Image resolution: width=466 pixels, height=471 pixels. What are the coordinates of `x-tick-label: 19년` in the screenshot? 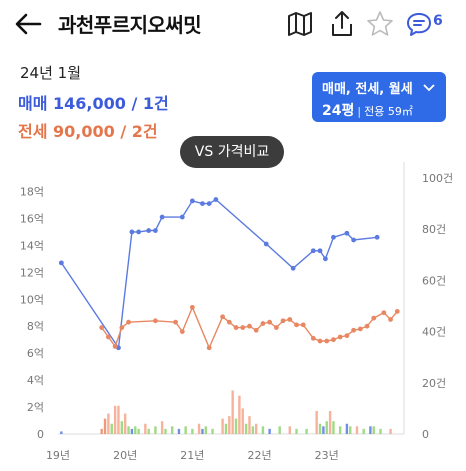 It's located at (58, 455).